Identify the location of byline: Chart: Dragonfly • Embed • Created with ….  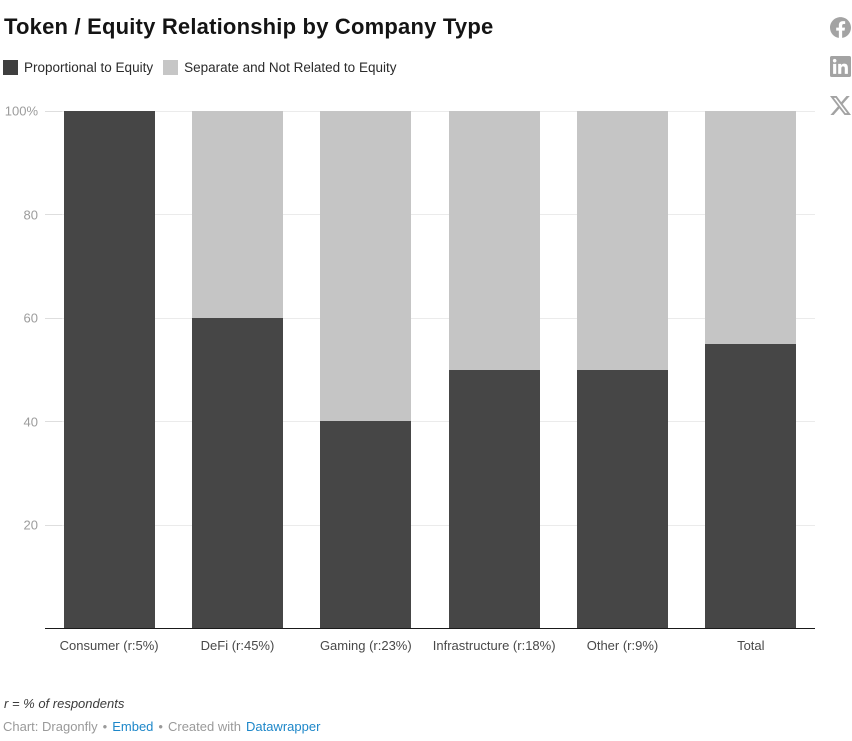
(161, 726).